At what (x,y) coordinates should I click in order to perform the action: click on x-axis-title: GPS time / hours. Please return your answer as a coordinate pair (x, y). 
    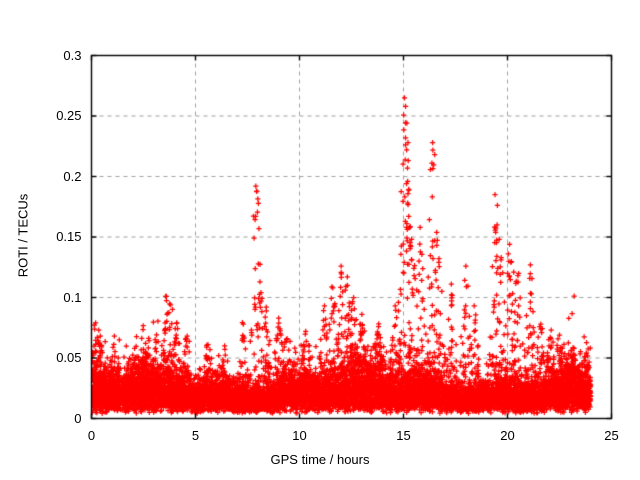
    Looking at the image, I should click on (320, 459).